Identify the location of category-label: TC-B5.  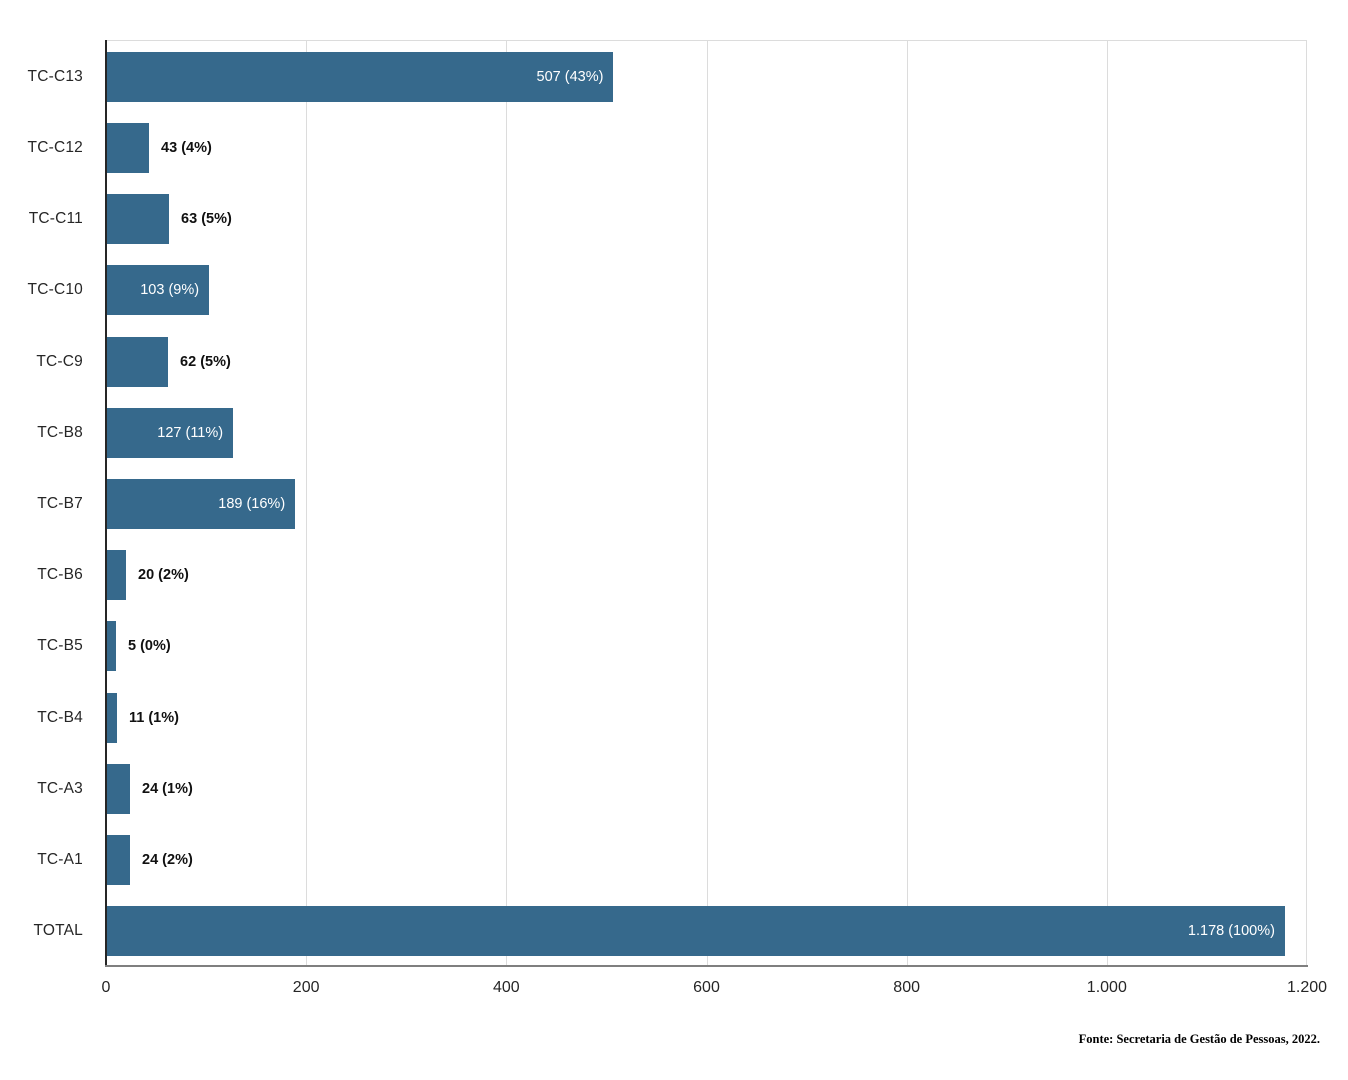
(60, 646).